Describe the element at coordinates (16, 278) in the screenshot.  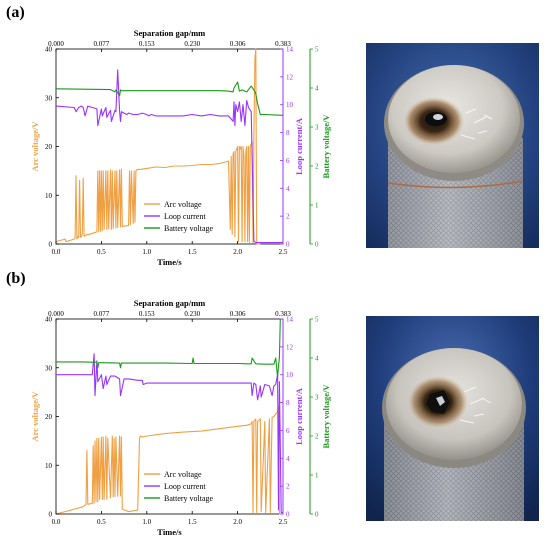
I see `panel-b-label: (b)` at that location.